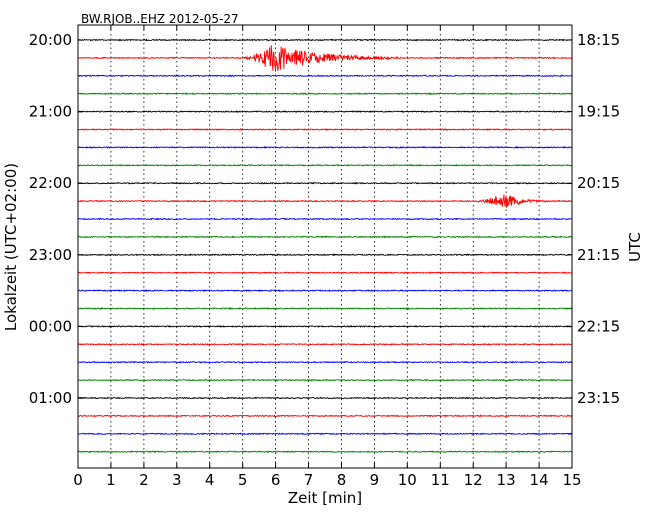  What do you see at coordinates (11, 247) in the screenshot?
I see `y-axis-label-left: Lokalzeit (UTC+02:00)` at bounding box center [11, 247].